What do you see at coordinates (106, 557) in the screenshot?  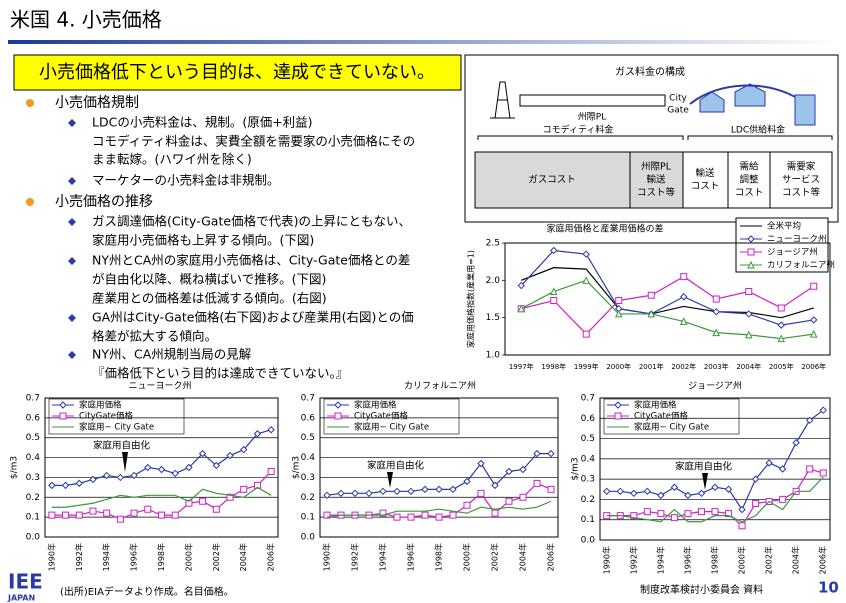 I see `x-tick-label: 1994年` at bounding box center [106, 557].